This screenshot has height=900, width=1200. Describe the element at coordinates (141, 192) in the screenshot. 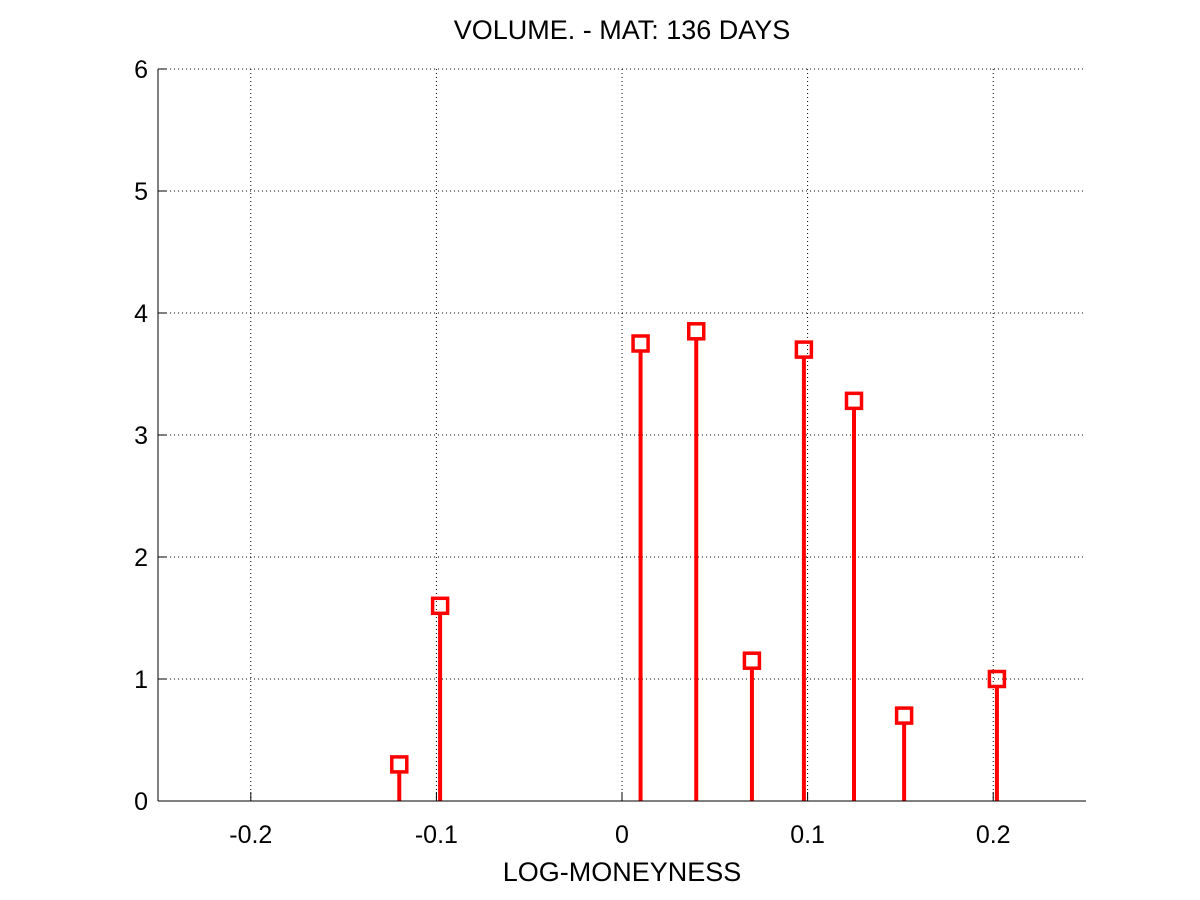

I see `y-tick-label: 5` at that location.